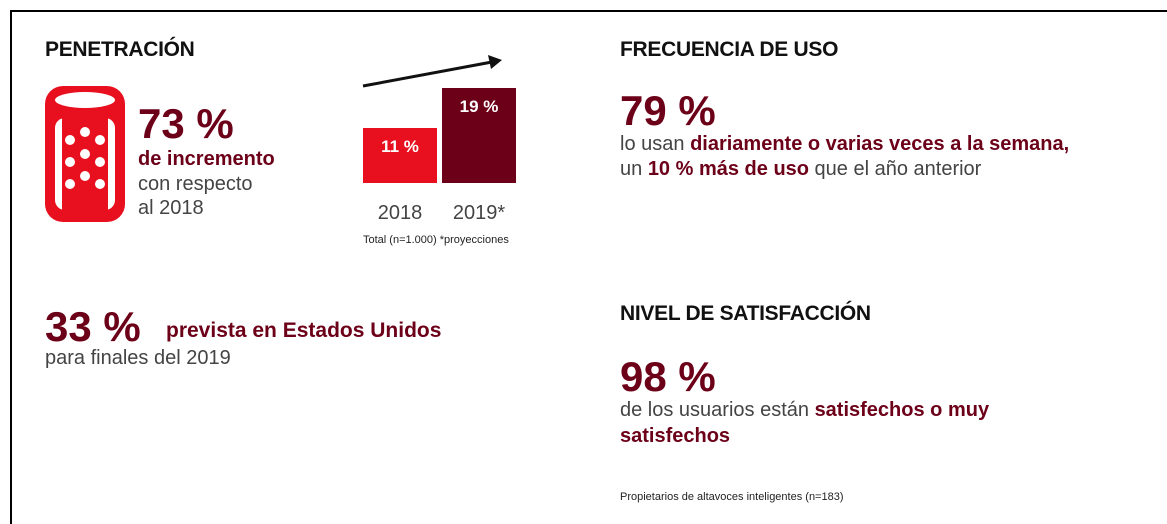 This screenshot has height=524, width=1167. What do you see at coordinates (675, 436) in the screenshot?
I see `text-line: satisfechos` at bounding box center [675, 436].